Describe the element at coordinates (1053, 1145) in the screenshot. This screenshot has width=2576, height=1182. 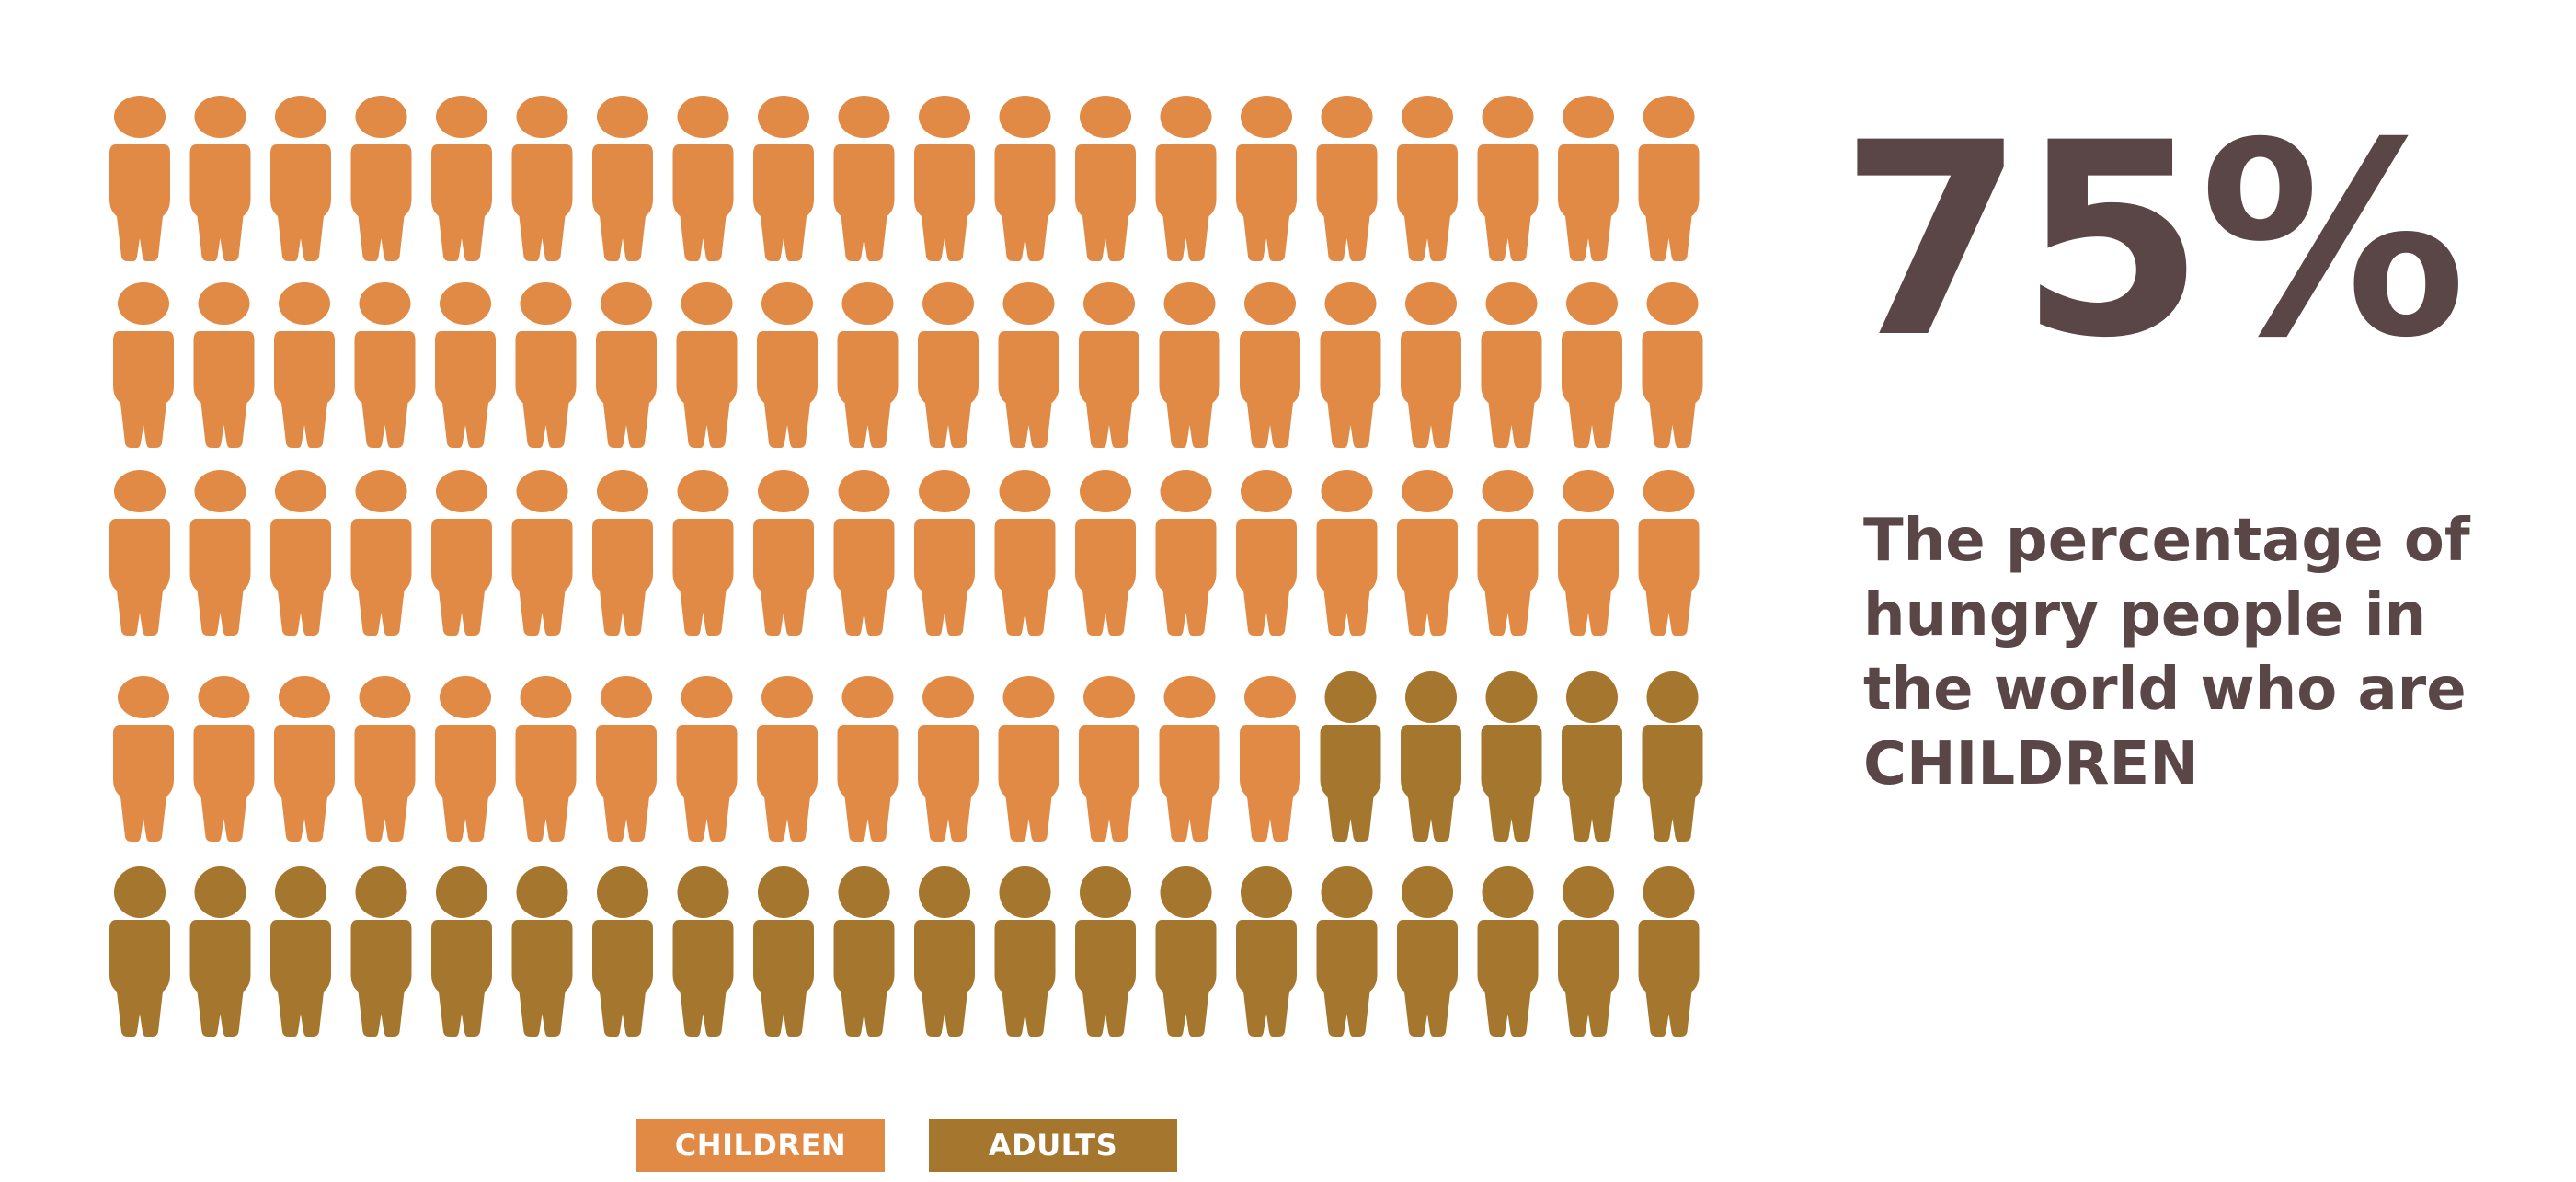
I see `legend-adults: ADULTS` at that location.